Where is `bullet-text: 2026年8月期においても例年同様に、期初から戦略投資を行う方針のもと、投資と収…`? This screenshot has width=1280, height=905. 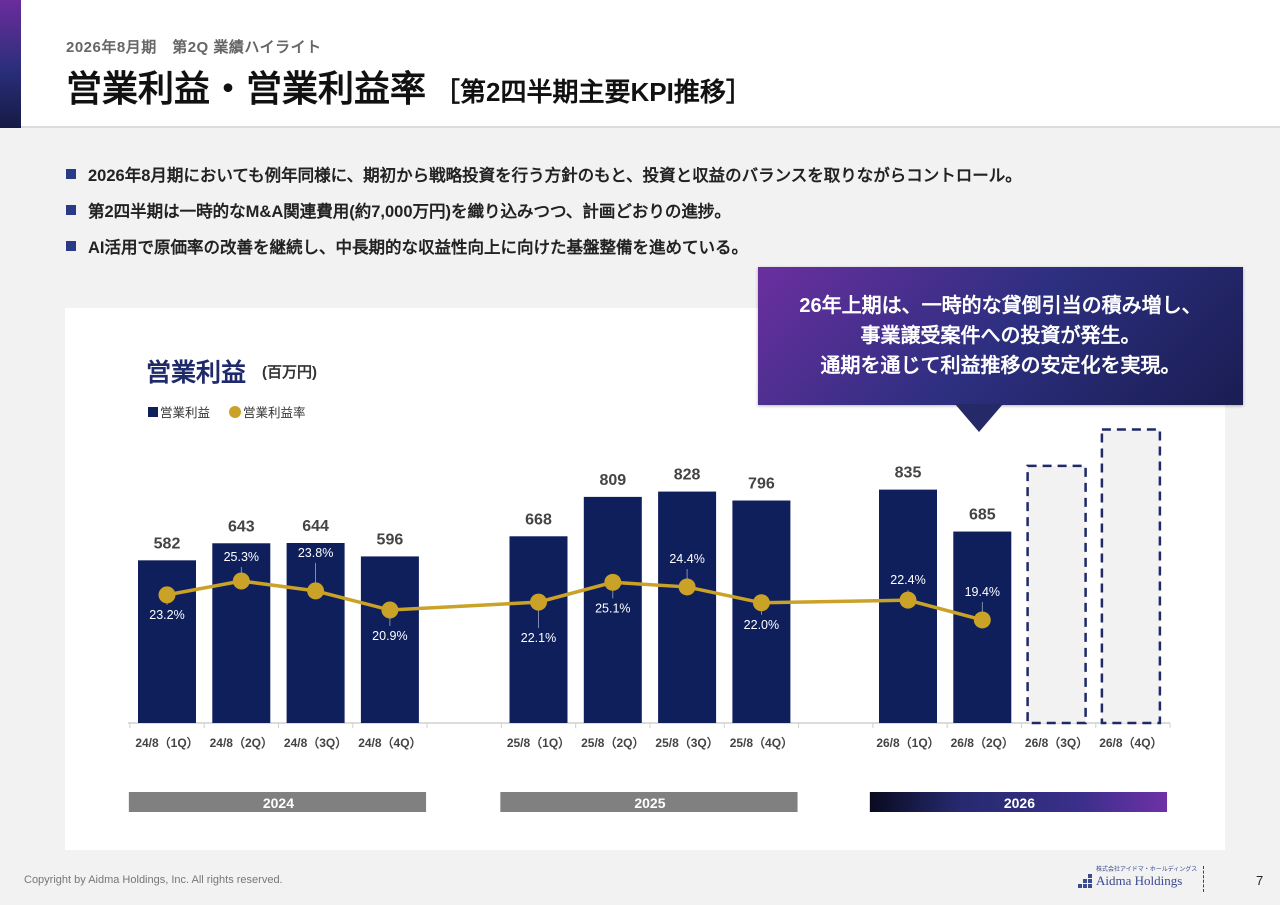
bullet-text: 2026年8月期においても例年同様に、期初から戦略投資を行う方針のもと、投資と収… is located at coordinates (555, 176).